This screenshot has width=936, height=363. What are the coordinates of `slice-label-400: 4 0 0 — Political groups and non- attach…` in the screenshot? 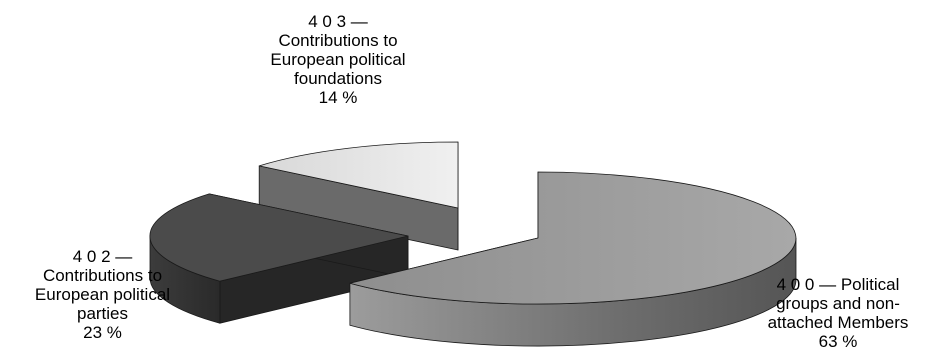 It's located at (838, 313).